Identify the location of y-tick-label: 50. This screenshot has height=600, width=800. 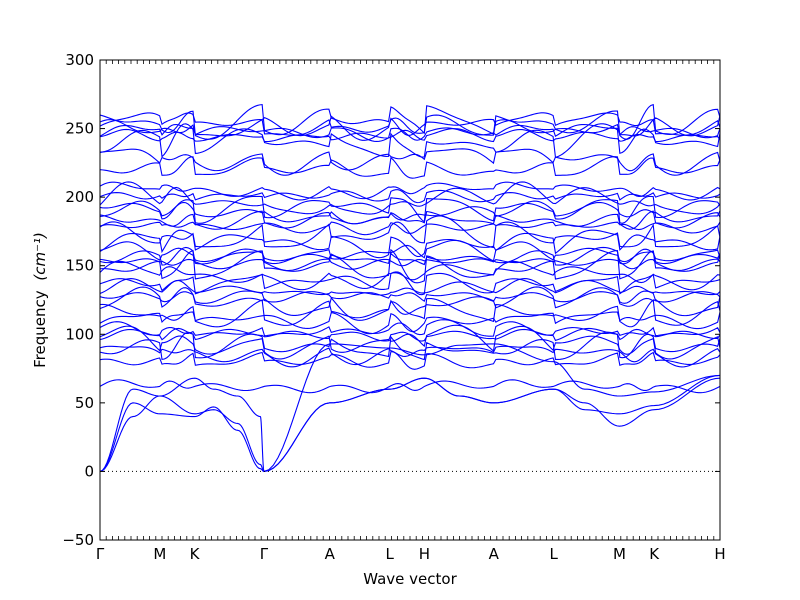
(84, 403).